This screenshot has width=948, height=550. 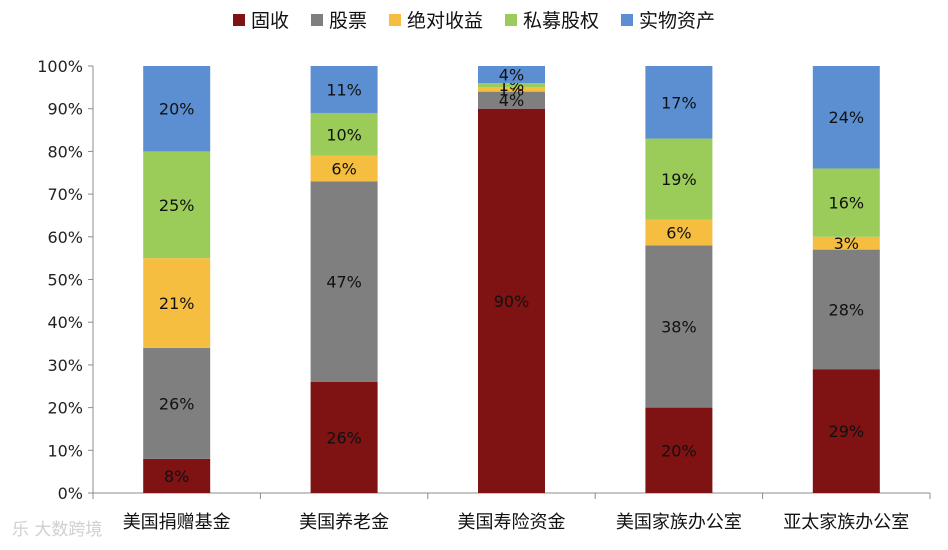 I want to click on y-tick-label: 80%, so click(x=65, y=151).